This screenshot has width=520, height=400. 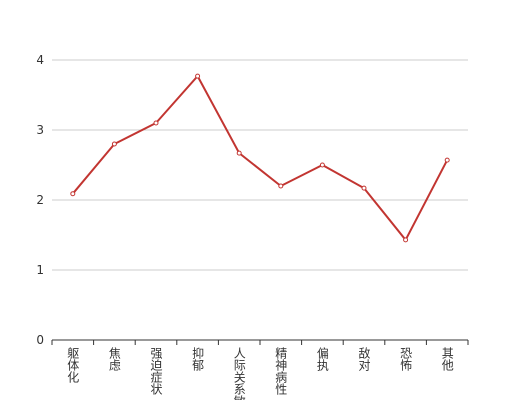 I want to click on x-tick-label: 精神病性, so click(x=281, y=371).